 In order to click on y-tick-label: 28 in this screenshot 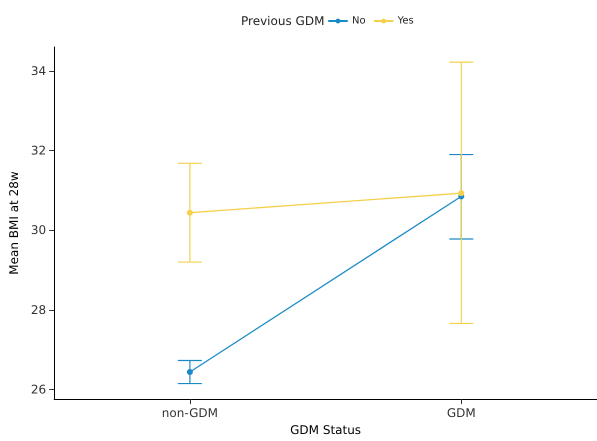, I will do `click(38, 309)`.